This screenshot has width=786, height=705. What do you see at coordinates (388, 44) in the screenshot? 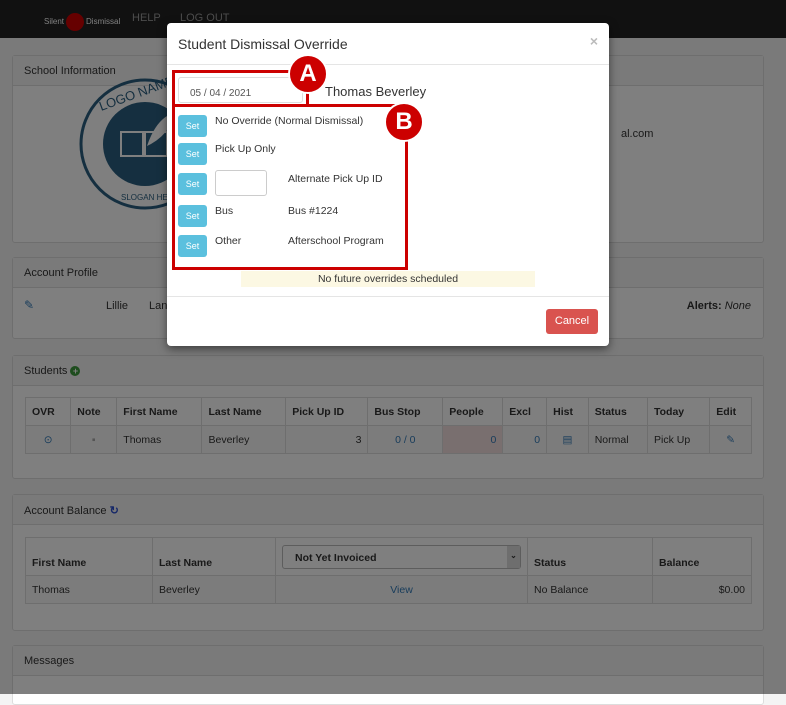
I see `modal-title: Student Dismissal Override` at bounding box center [388, 44].